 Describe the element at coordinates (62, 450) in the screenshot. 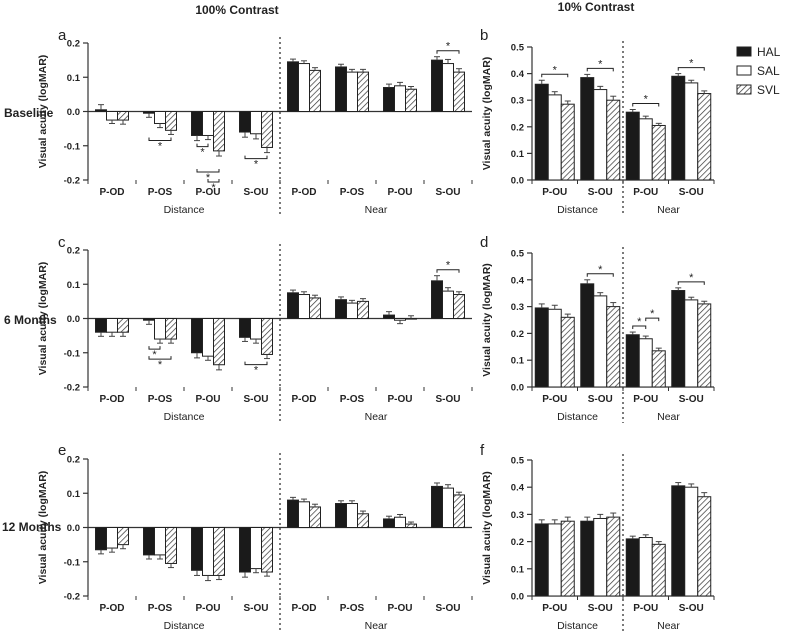

I see `panel-letter-e: e` at that location.